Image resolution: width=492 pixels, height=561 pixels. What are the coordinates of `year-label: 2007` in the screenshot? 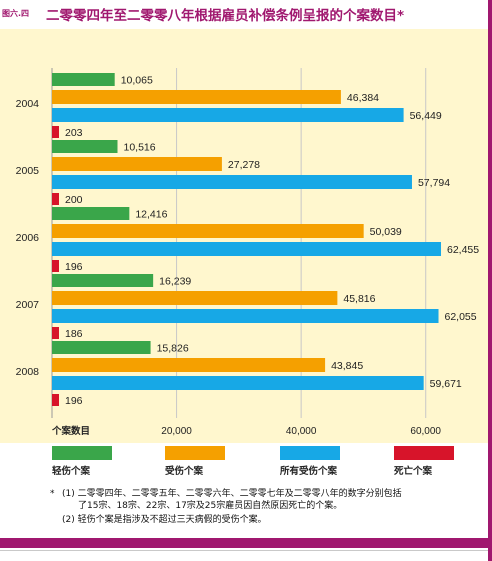 It's located at (28, 305).